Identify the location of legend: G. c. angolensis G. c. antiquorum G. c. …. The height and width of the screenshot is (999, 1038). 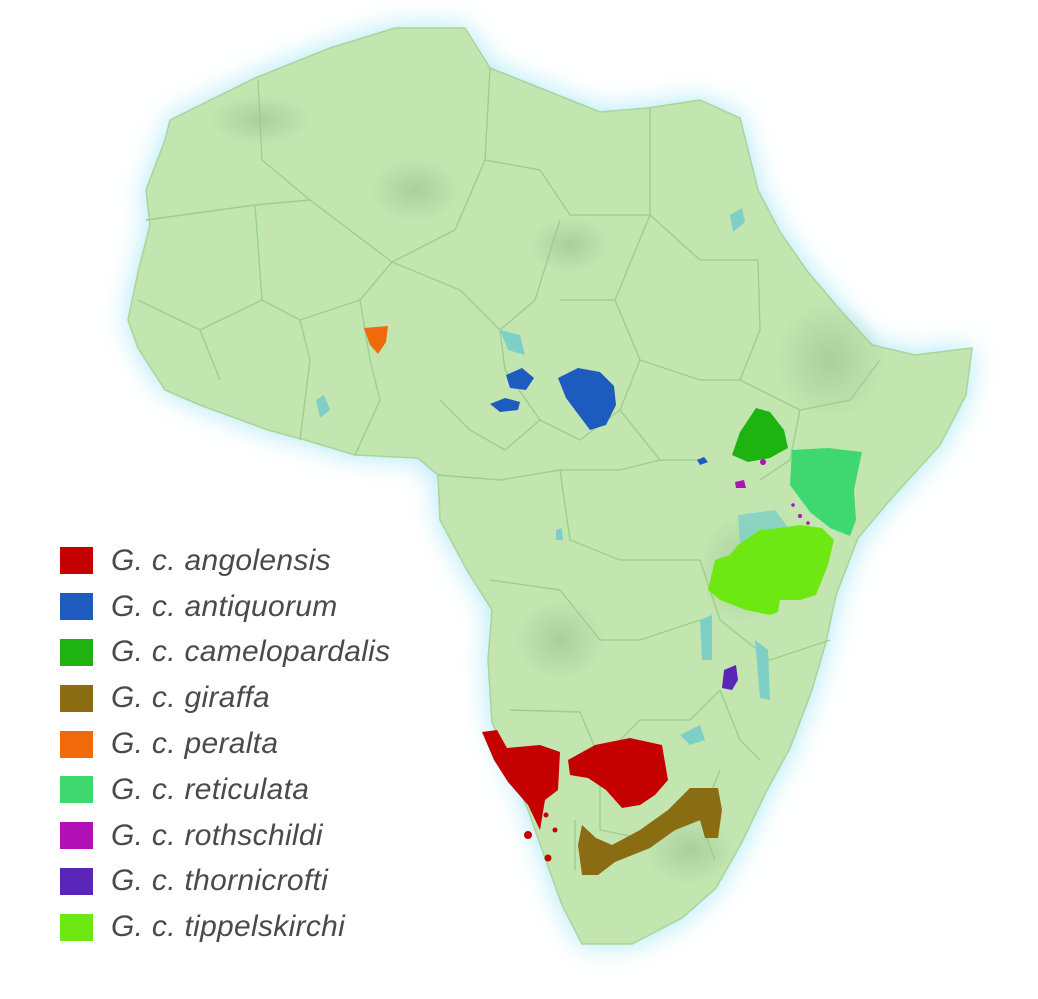
(225, 744).